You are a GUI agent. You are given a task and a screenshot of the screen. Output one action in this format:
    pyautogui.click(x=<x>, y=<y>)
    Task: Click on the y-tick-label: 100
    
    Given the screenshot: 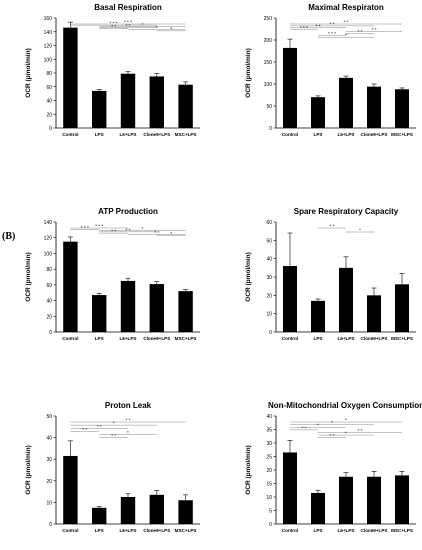 What is the action you would take?
    pyautogui.click(x=48, y=254)
    